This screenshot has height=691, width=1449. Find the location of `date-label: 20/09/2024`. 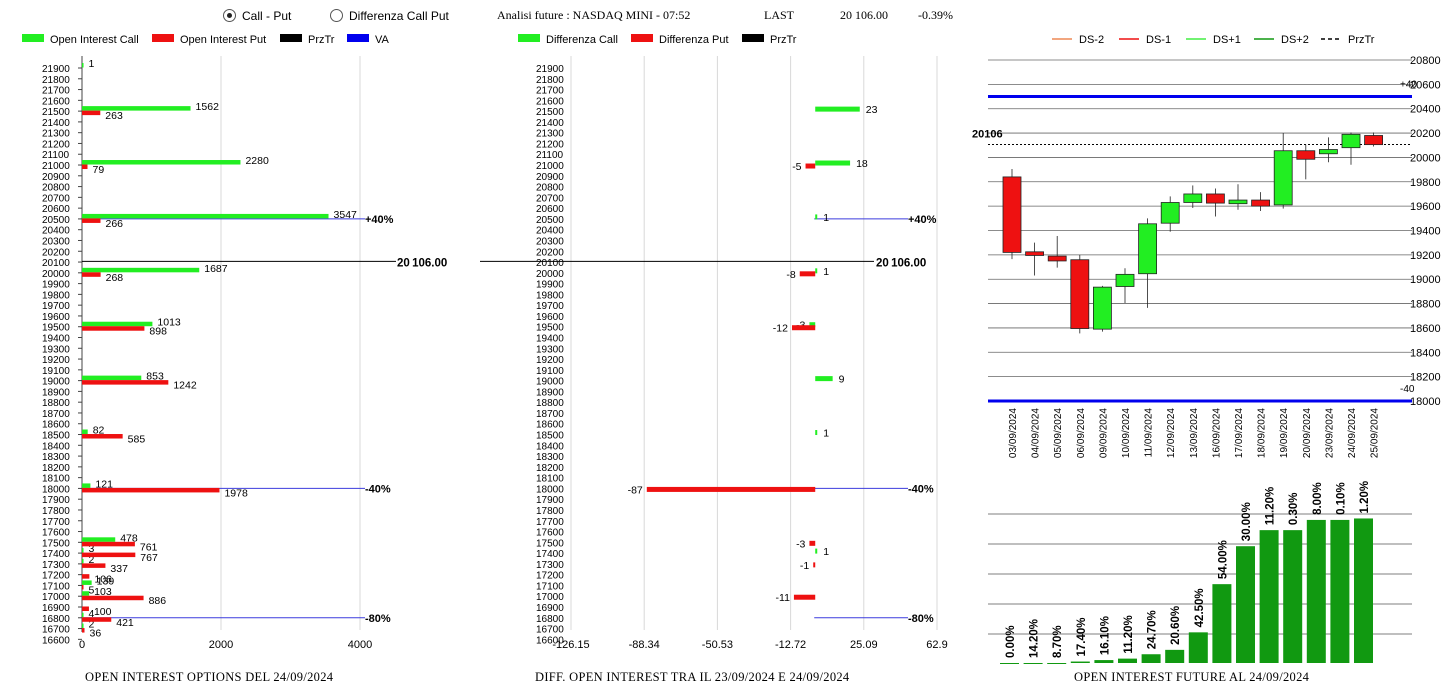

date-label: 20/09/2024 is located at coordinates (1307, 433).